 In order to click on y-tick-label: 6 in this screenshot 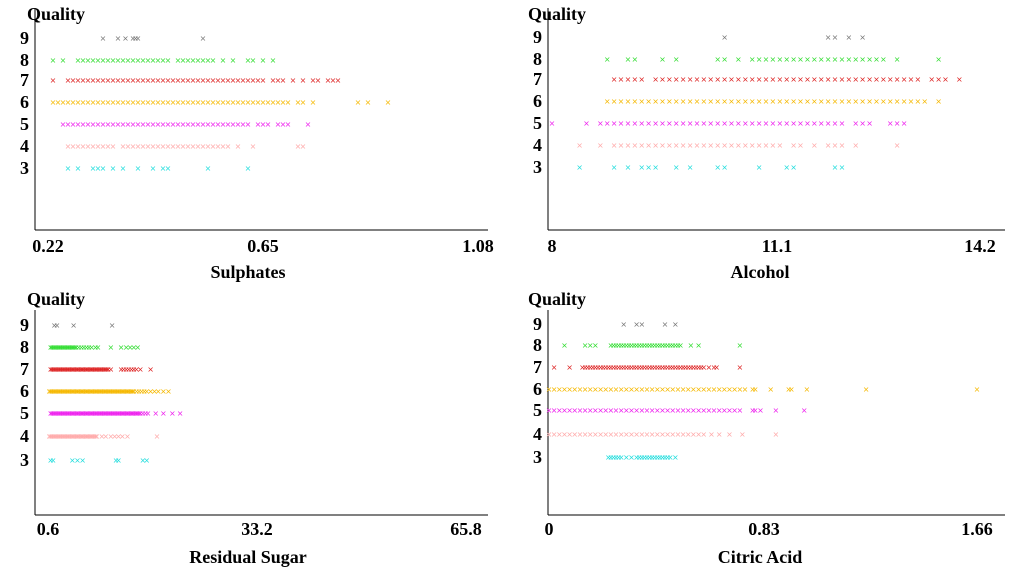, I will do `click(24, 391)`.